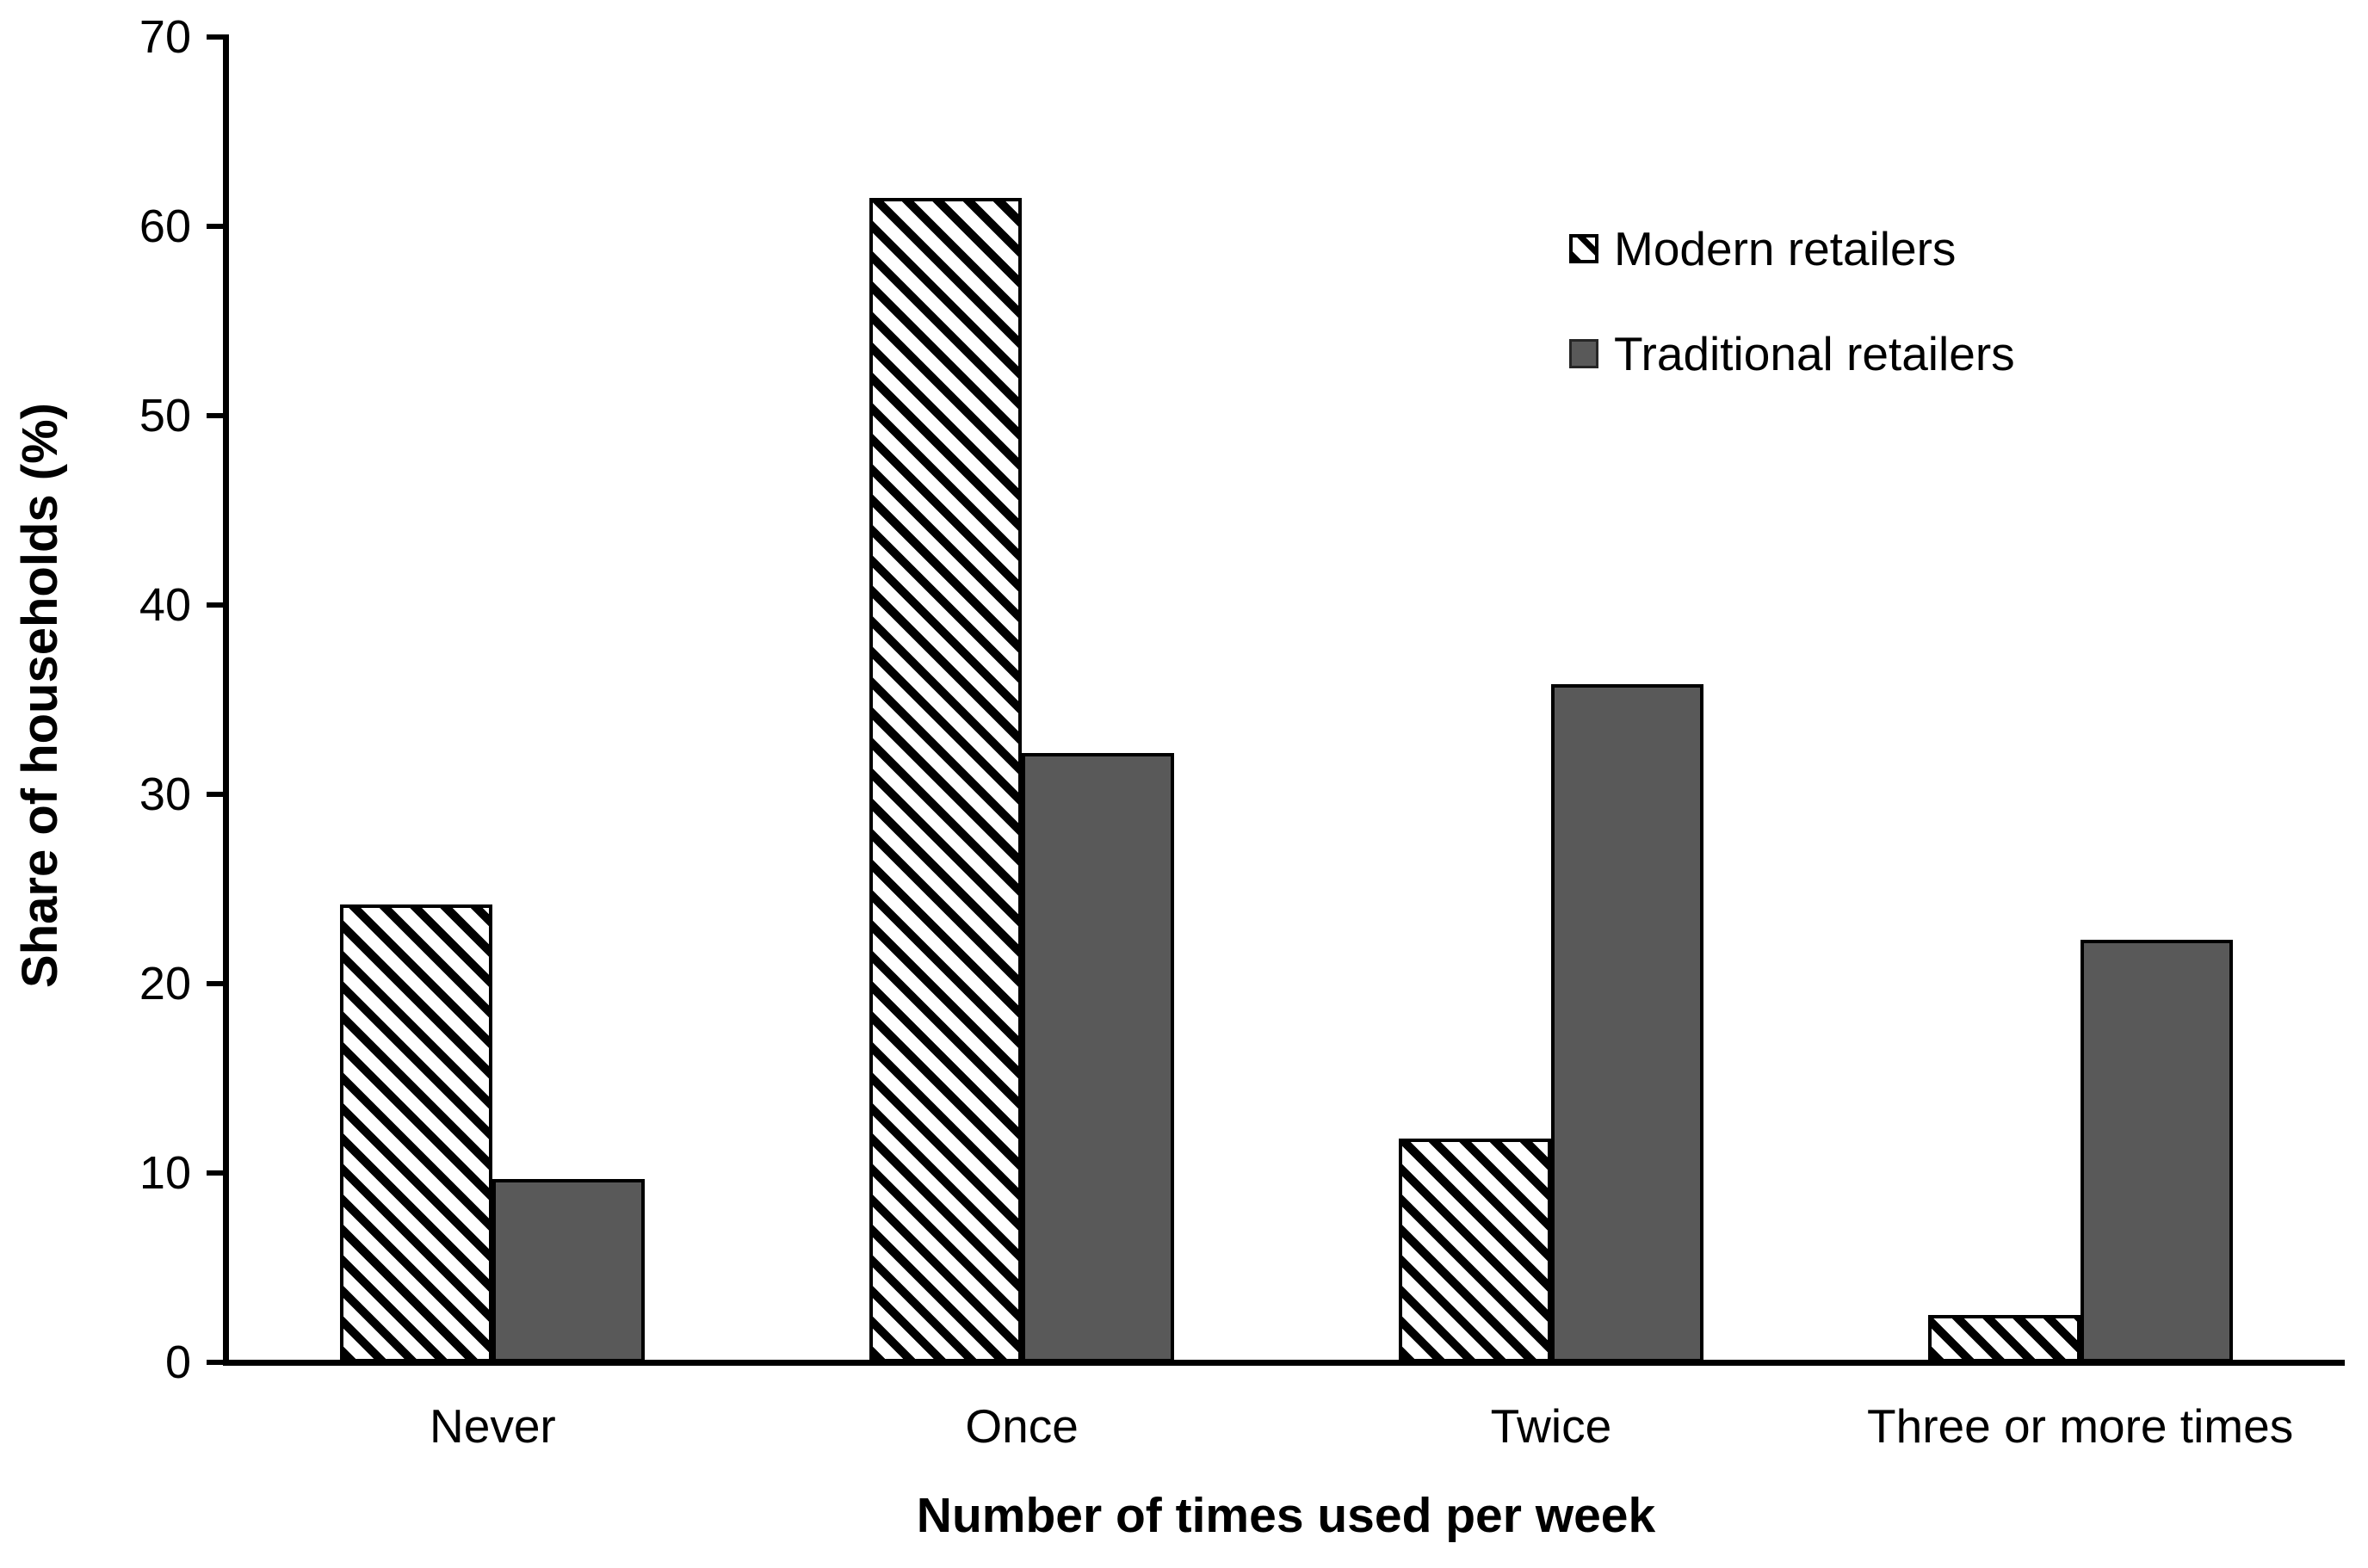 This screenshot has height=1568, width=2368. Describe the element at coordinates (165, 37) in the screenshot. I see `y-tick-label: 70` at that location.